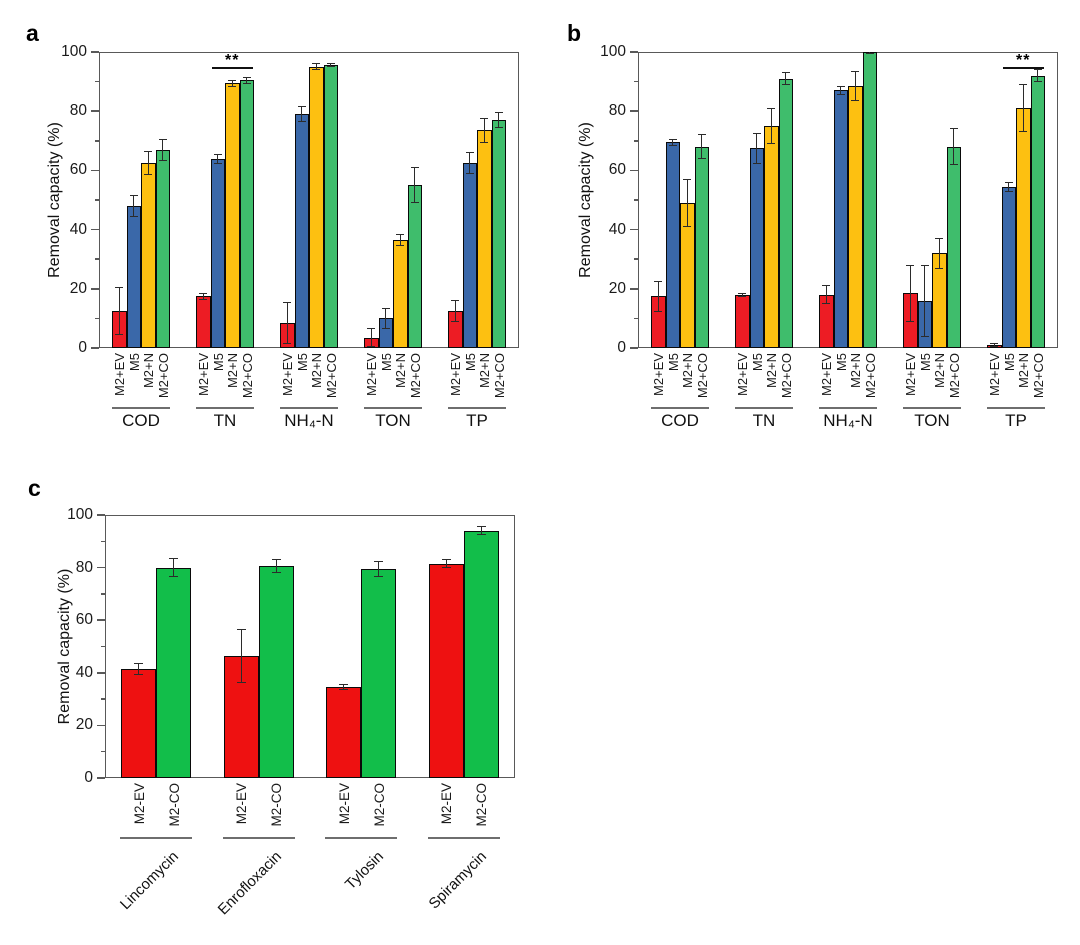 The width and height of the screenshot is (1080, 945). Describe the element at coordinates (84, 672) in the screenshot. I see `y-tick-label: 40` at that location.